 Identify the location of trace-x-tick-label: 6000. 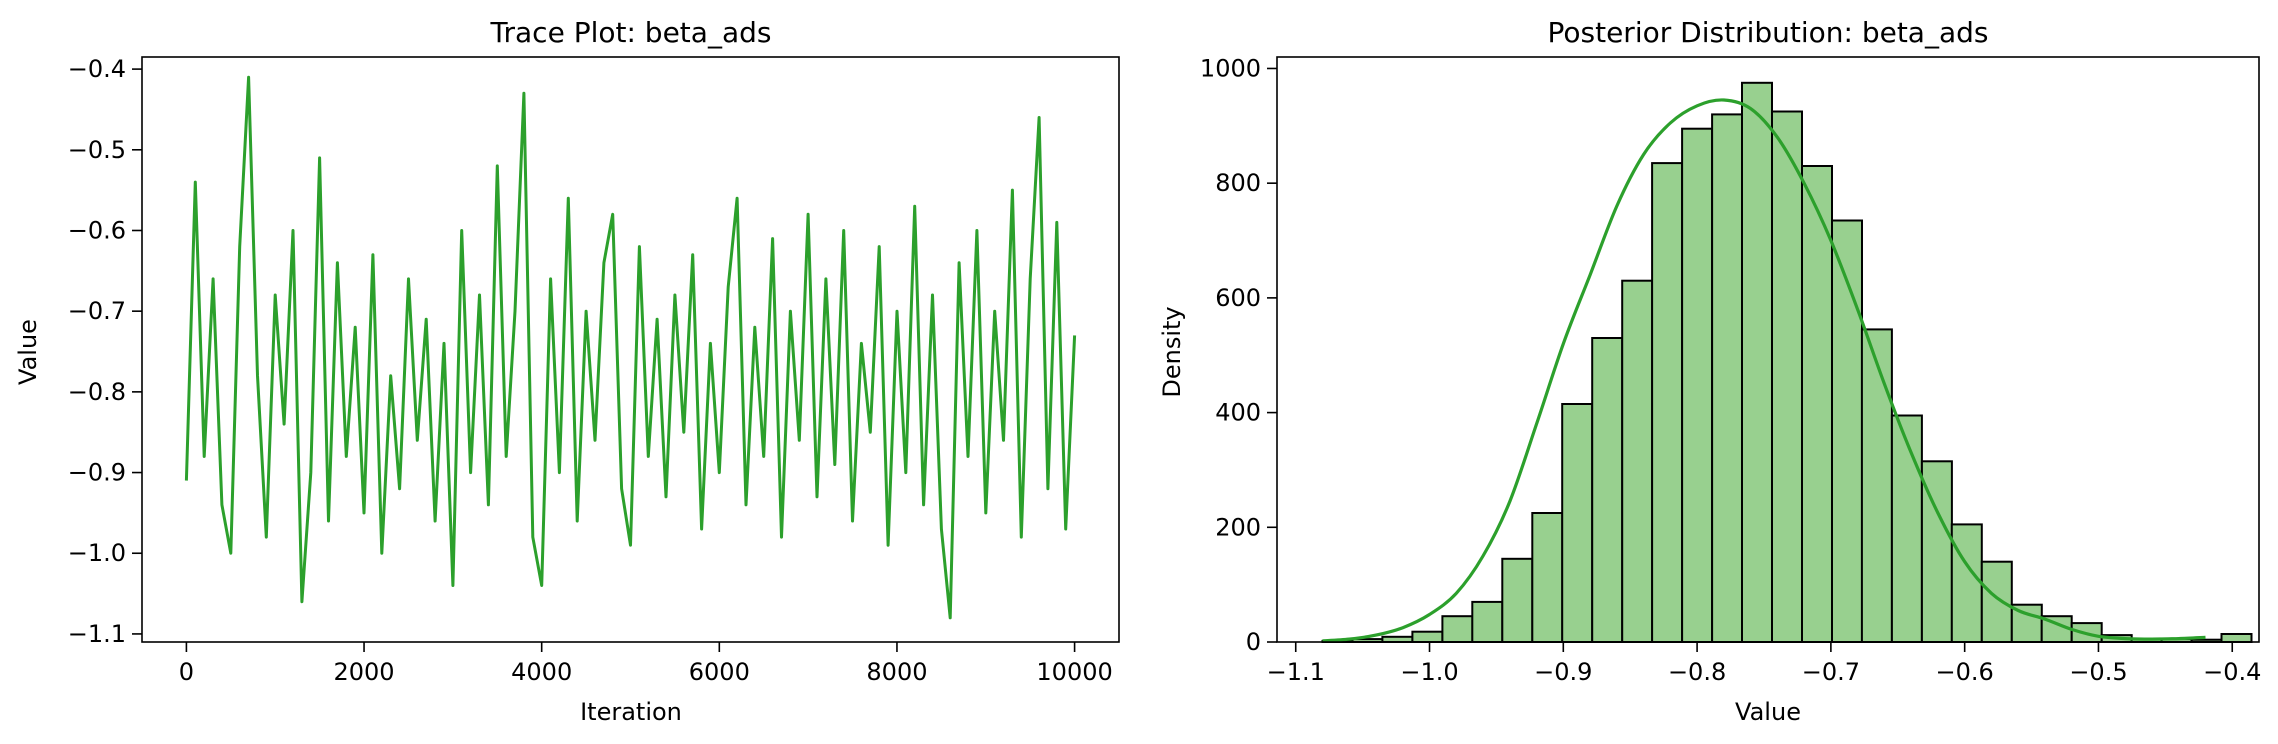
(719, 672).